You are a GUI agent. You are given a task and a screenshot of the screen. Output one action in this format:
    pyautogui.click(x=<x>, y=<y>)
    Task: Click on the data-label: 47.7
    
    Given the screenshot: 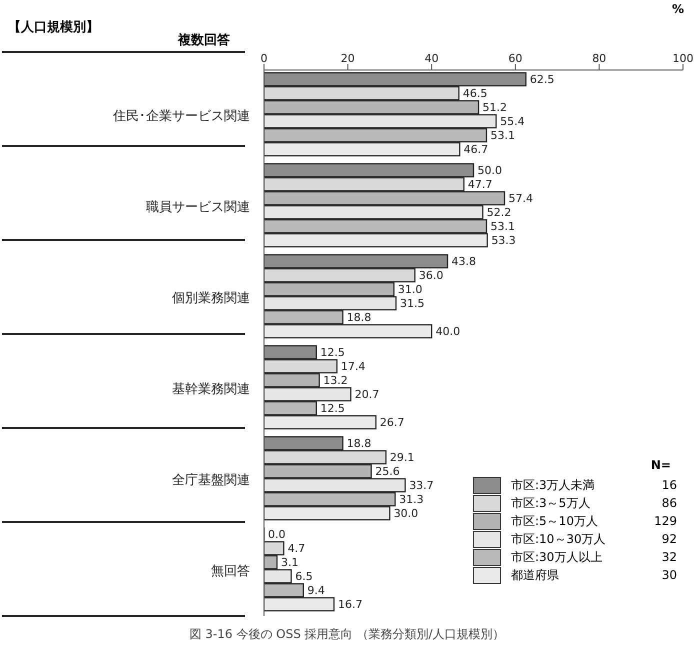 What is the action you would take?
    pyautogui.click(x=480, y=185)
    